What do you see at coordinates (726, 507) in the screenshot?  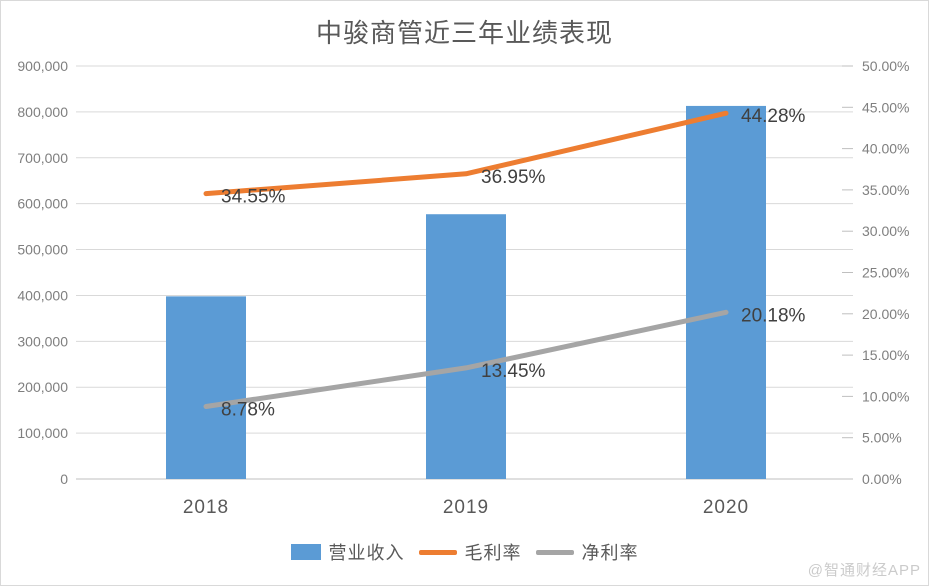 I see `x-axis-label-2020: 2020` at bounding box center [726, 507].